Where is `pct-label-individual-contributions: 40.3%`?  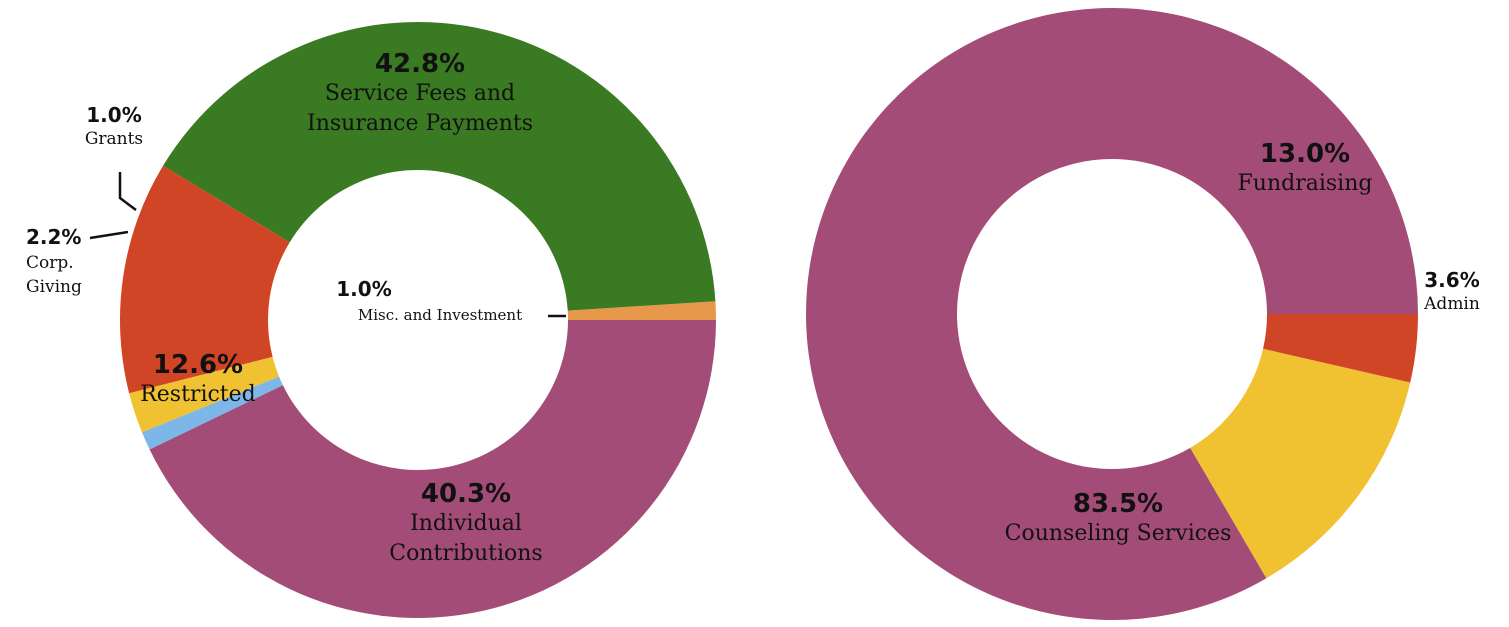 pct-label-individual-contributions: 40.3% is located at coordinates (466, 494).